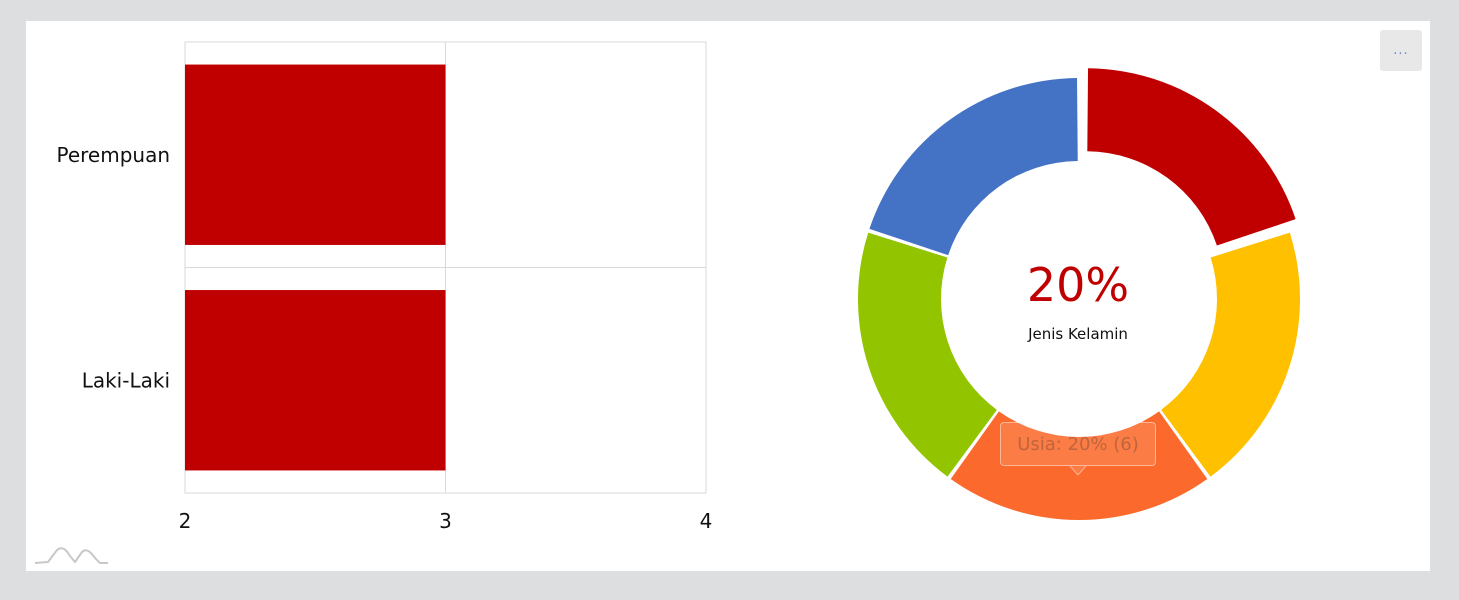 This screenshot has height=600, width=1459. Describe the element at coordinates (1078, 285) in the screenshot. I see `donut-center-value: 20%` at that location.